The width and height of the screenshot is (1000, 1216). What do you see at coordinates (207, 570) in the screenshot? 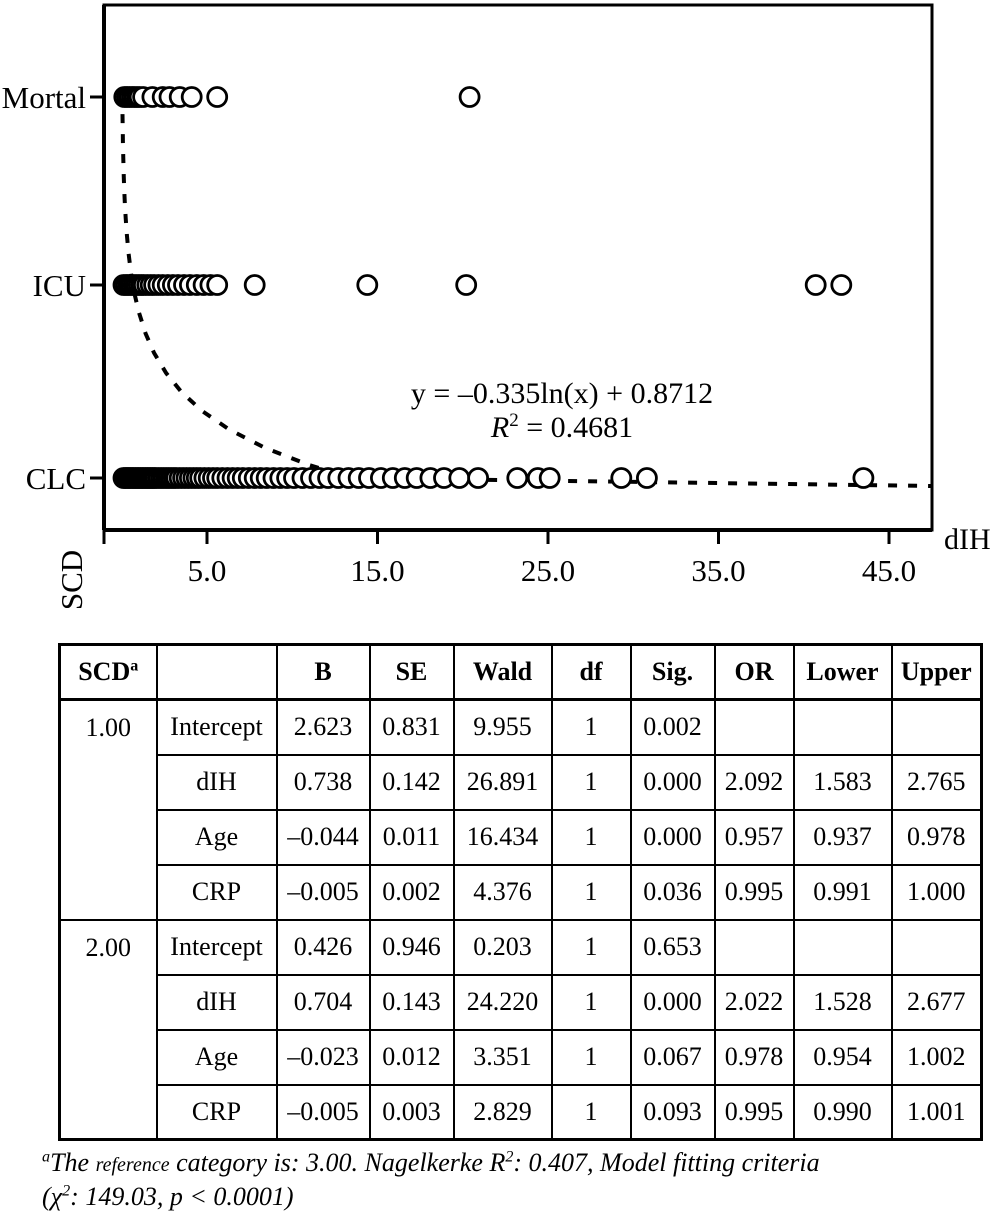
I see `x-tick-label: 5.0` at bounding box center [207, 570].